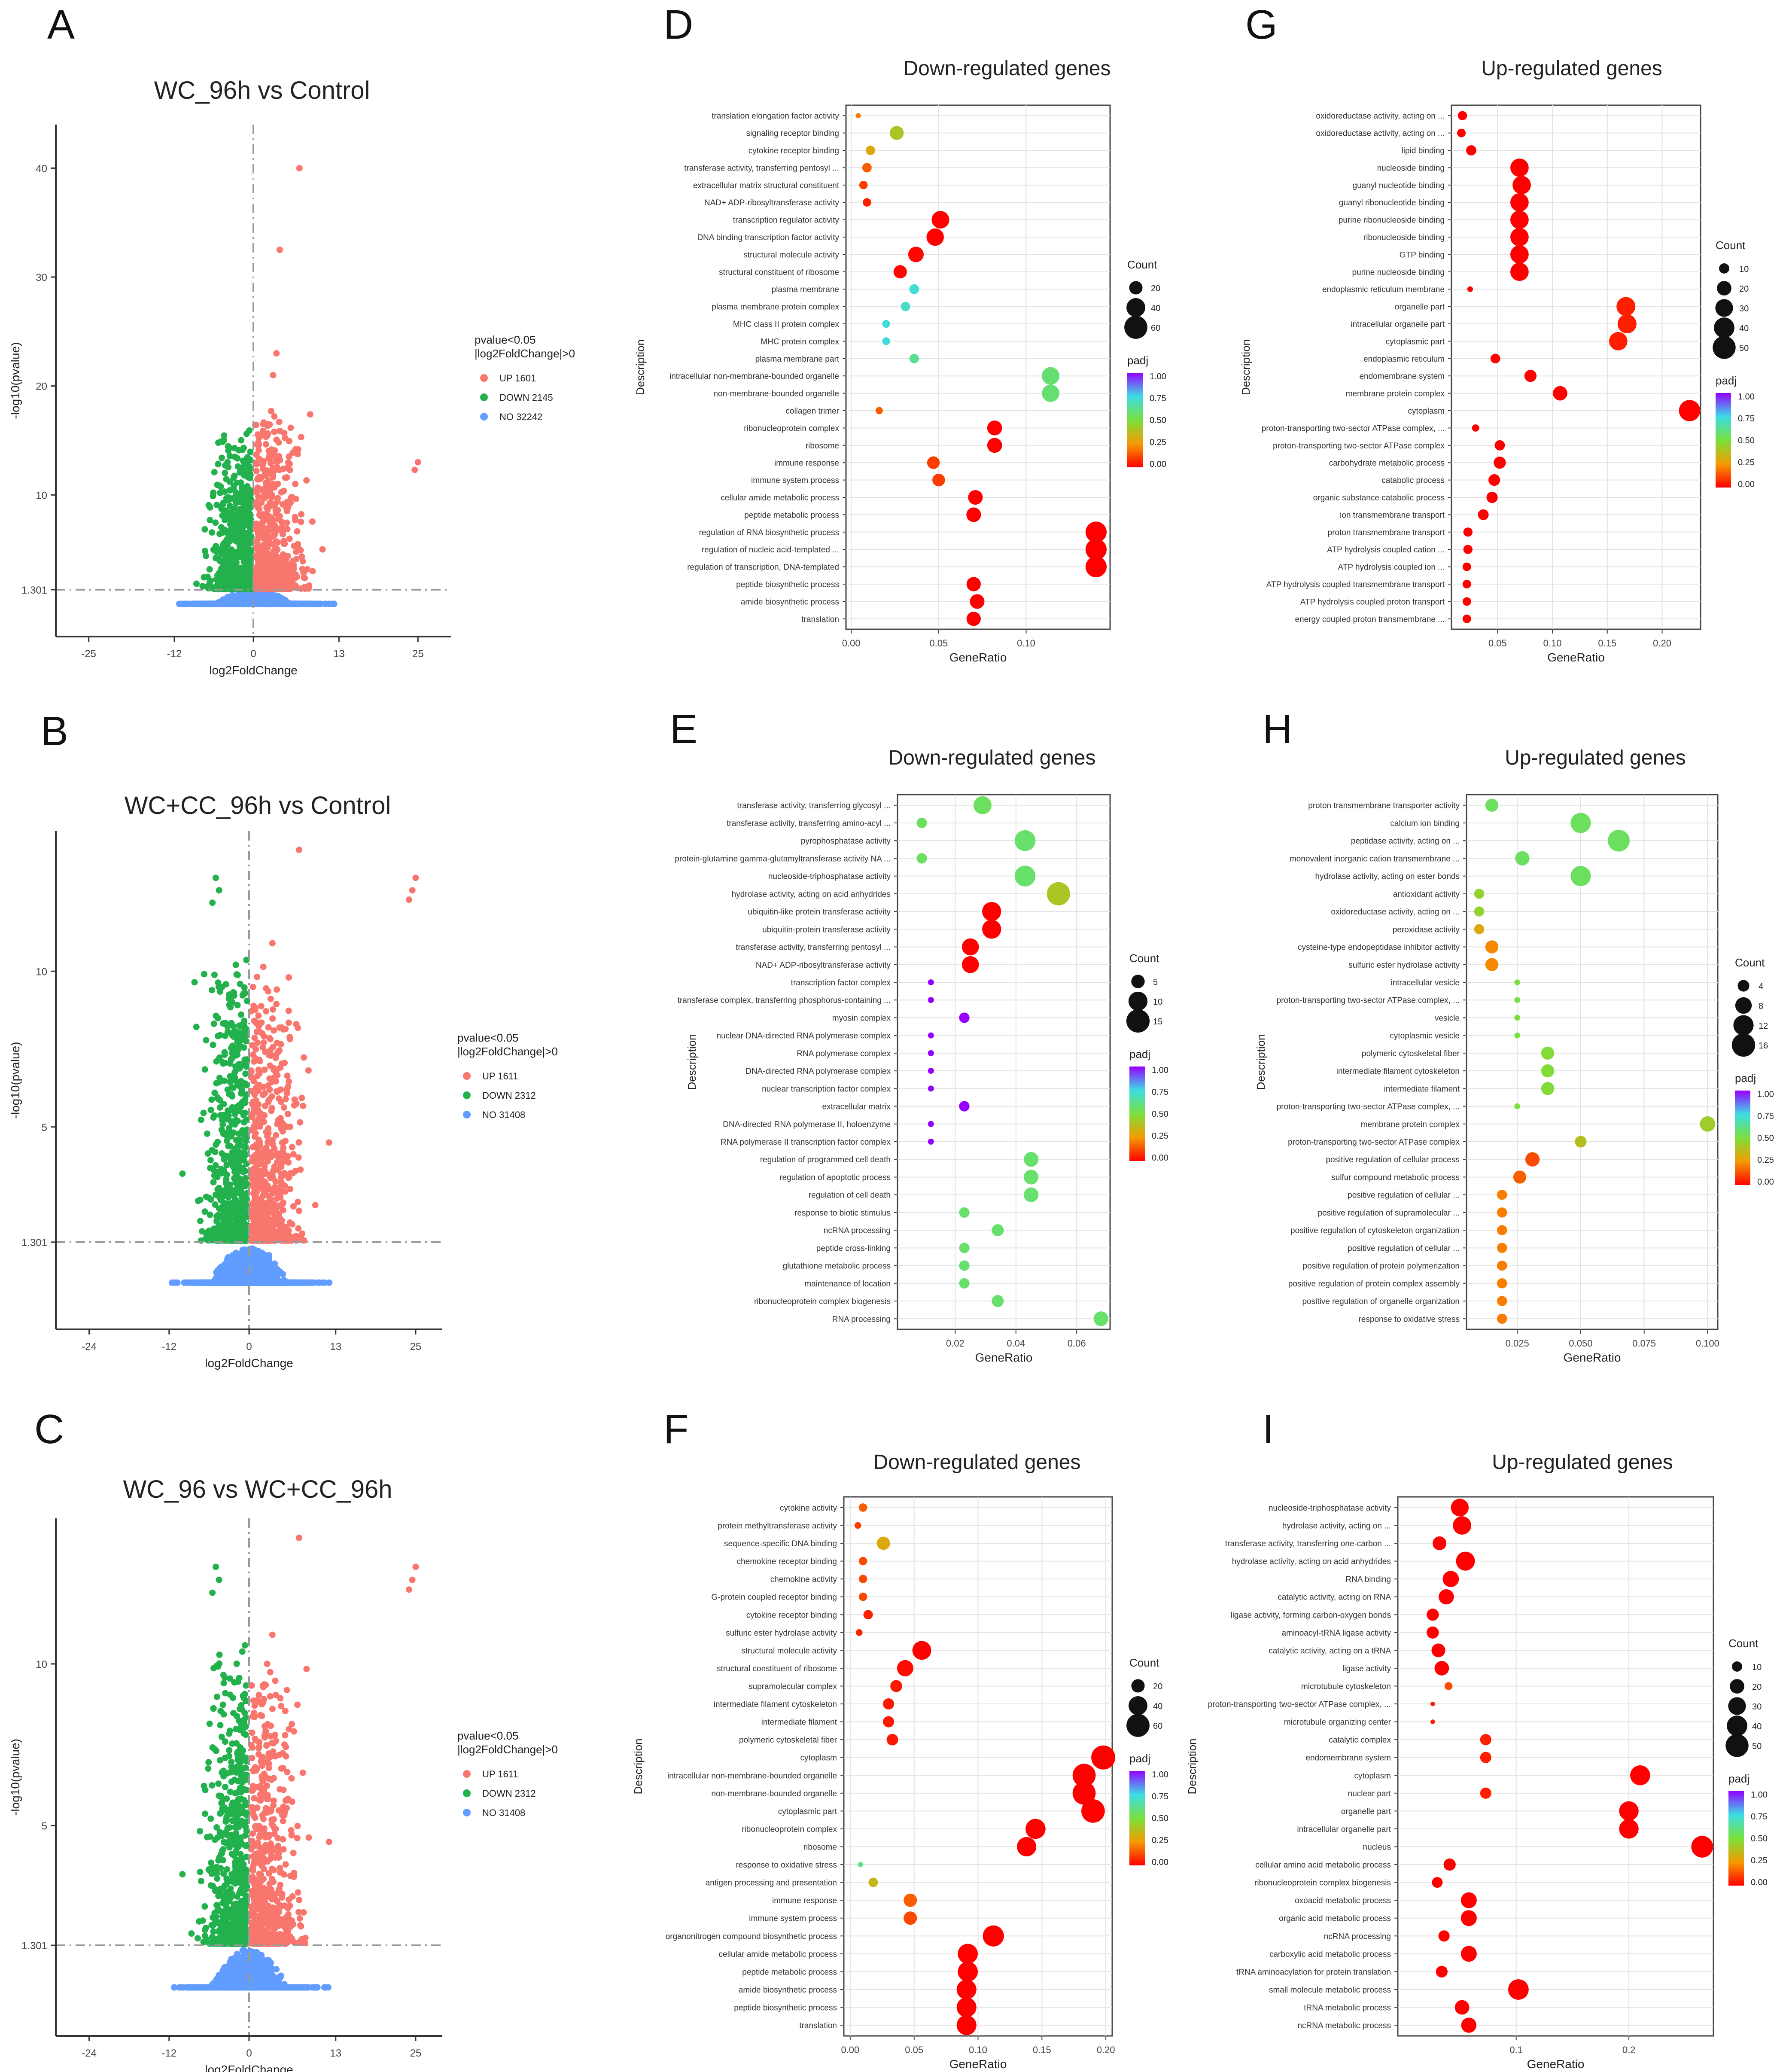 The width and height of the screenshot is (1783, 2072). Describe the element at coordinates (418, 654) in the screenshot. I see `x-tick-label: 25` at that location.